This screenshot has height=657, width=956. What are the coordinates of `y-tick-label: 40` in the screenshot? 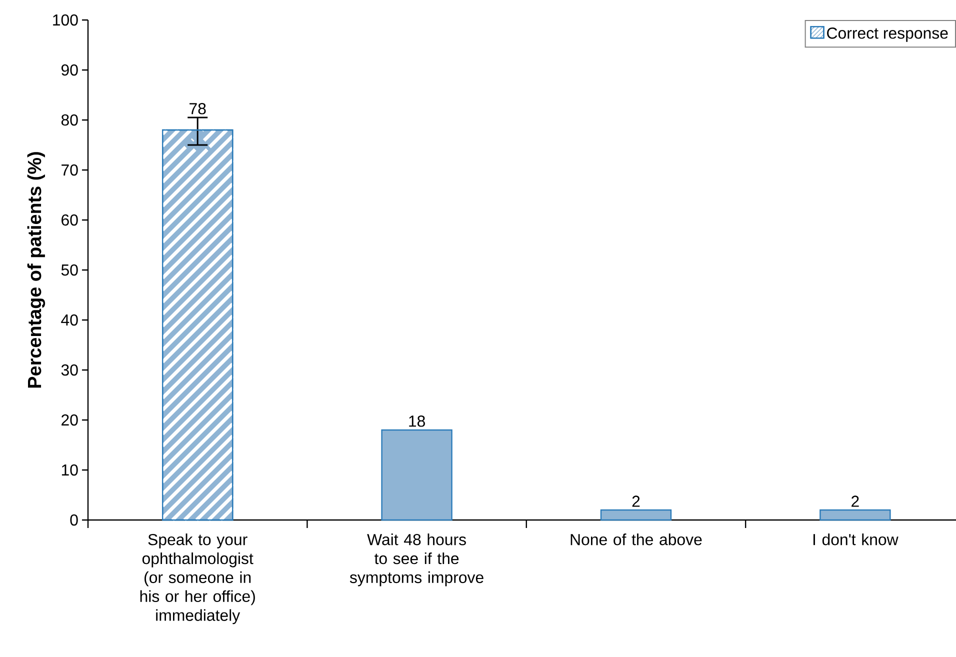 It's located at (69, 320).